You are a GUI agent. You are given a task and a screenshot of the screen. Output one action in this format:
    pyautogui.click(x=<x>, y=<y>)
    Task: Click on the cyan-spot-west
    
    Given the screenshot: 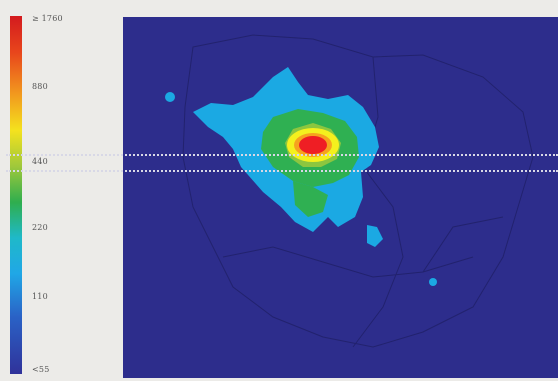 What is the action you would take?
    pyautogui.click(x=170, y=97)
    